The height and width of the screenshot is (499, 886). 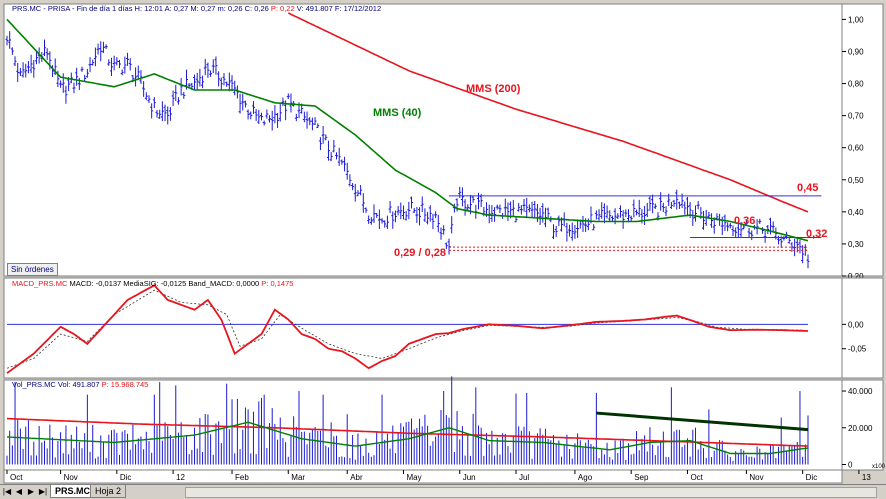 What do you see at coordinates (857, 349) in the screenshot?
I see `macd-y-tick-label: -0,05` at bounding box center [857, 349].